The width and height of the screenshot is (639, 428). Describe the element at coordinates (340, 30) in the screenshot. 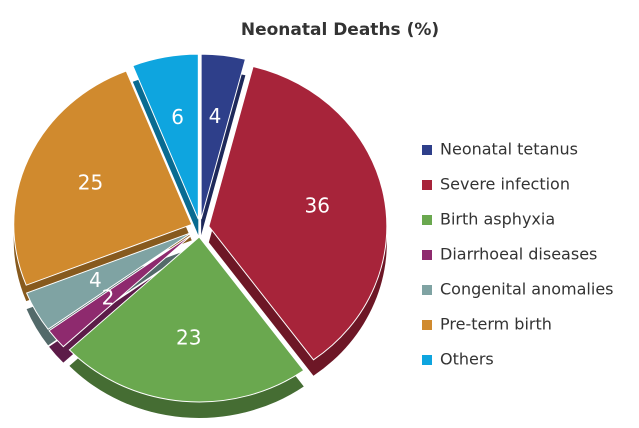

I see `chart-title: Neonatal Deaths (%)` at that location.